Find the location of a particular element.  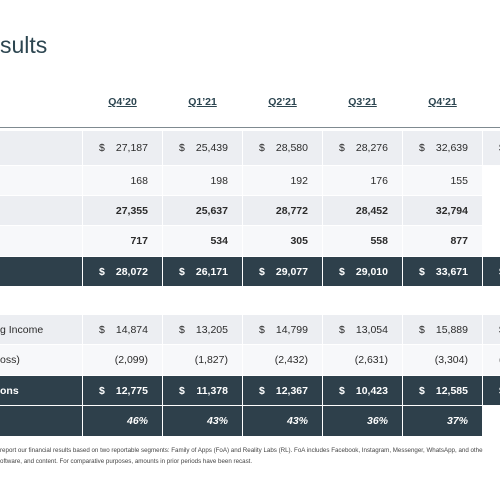

amount: 877 is located at coordinates (459, 241).